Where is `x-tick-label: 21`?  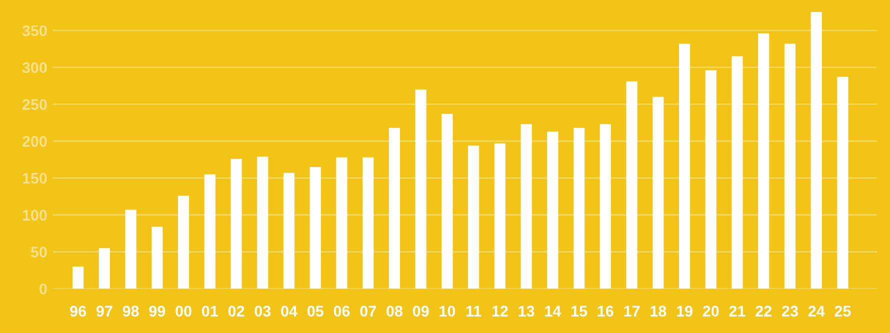 x-tick-label: 21 is located at coordinates (737, 311).